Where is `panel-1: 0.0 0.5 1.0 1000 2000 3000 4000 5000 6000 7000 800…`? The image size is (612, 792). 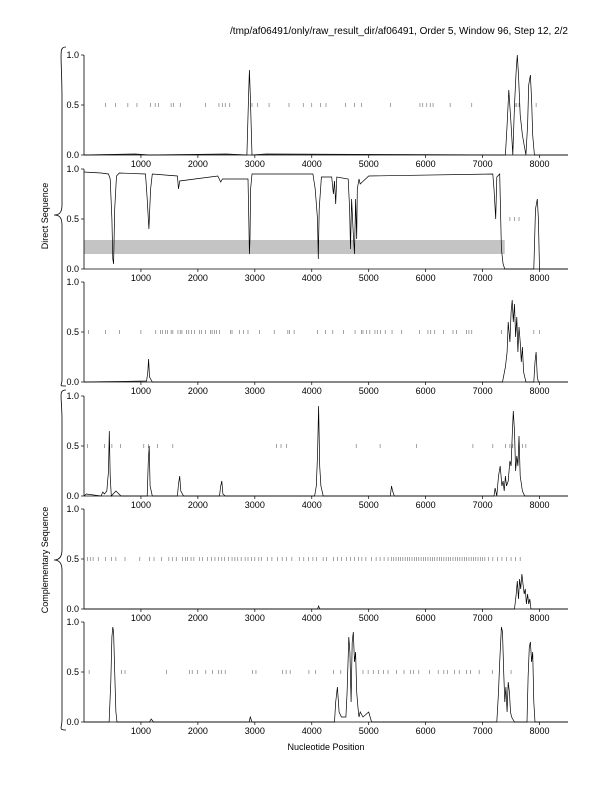
panel-1: 0.0 0.5 1.0 1000 2000 3000 4000 5000 6000 7000 800… is located at coordinates (317, 109).